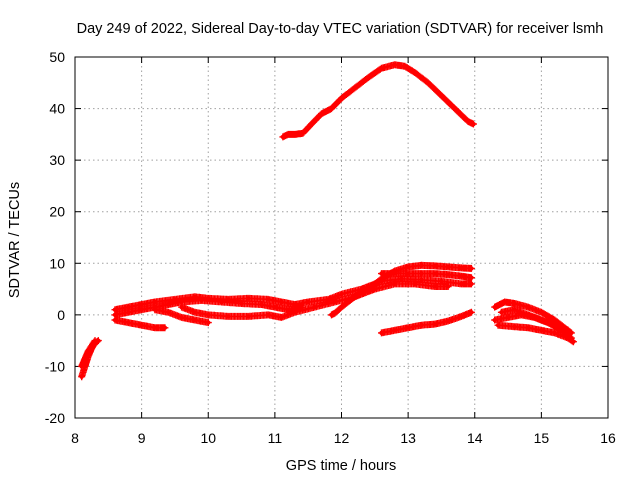 The image size is (640, 480). Describe the element at coordinates (61, 315) in the screenshot. I see `y-tick-label: 0` at that location.